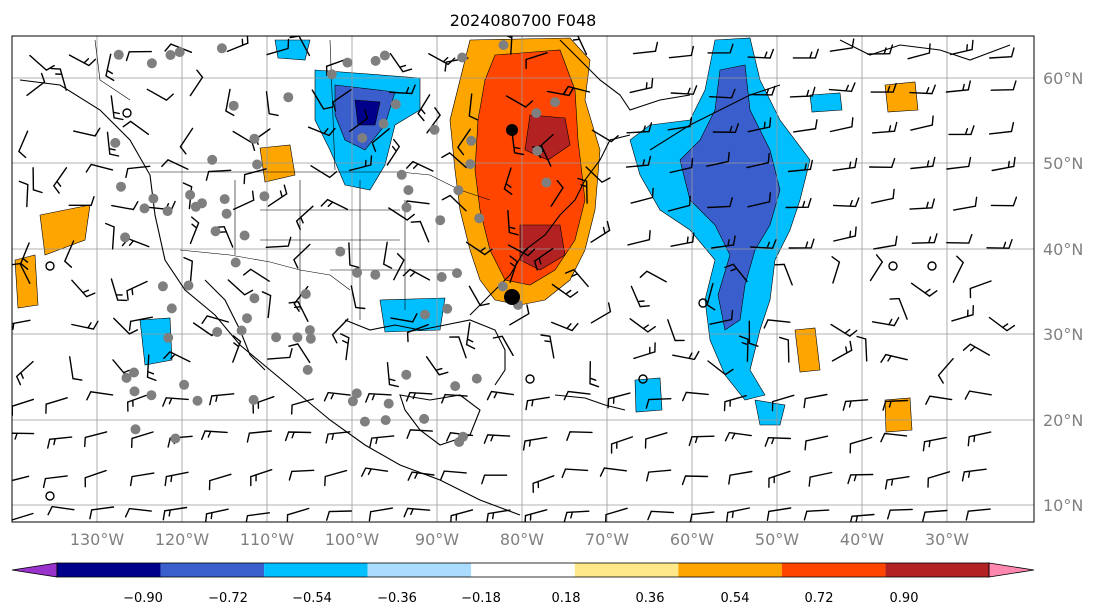  What do you see at coordinates (481, 598) in the screenshot?
I see `colorbar-tick-label: −0.18` at bounding box center [481, 598].